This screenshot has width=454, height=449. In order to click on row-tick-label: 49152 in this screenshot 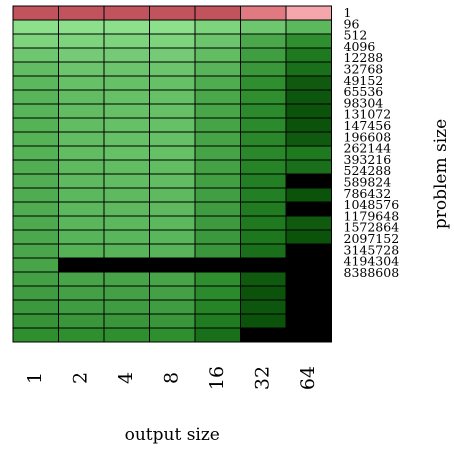, I will do `click(364, 80)`.